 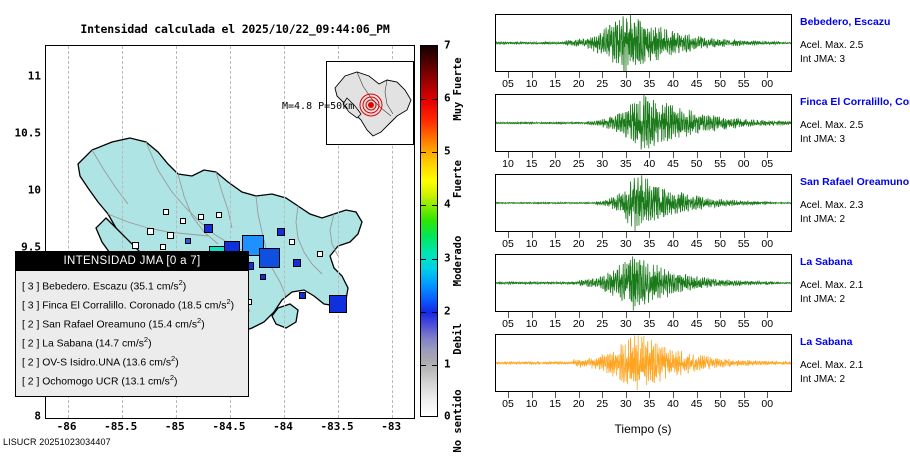 What do you see at coordinates (429, 231) in the screenshot?
I see `colorbar-gradient` at bounding box center [429, 231].